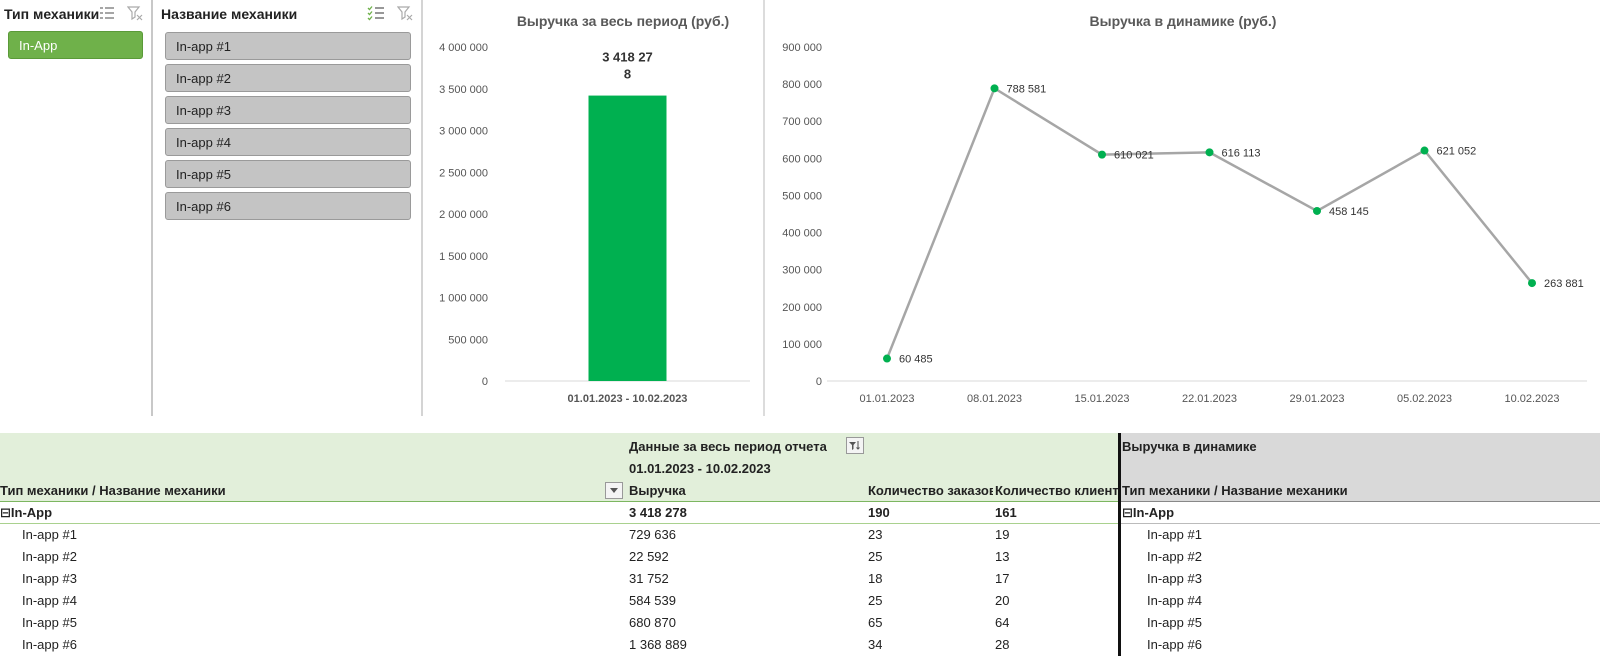  What do you see at coordinates (1349, 212) in the screenshot?
I see `point-data-label: 458 145` at bounding box center [1349, 212].